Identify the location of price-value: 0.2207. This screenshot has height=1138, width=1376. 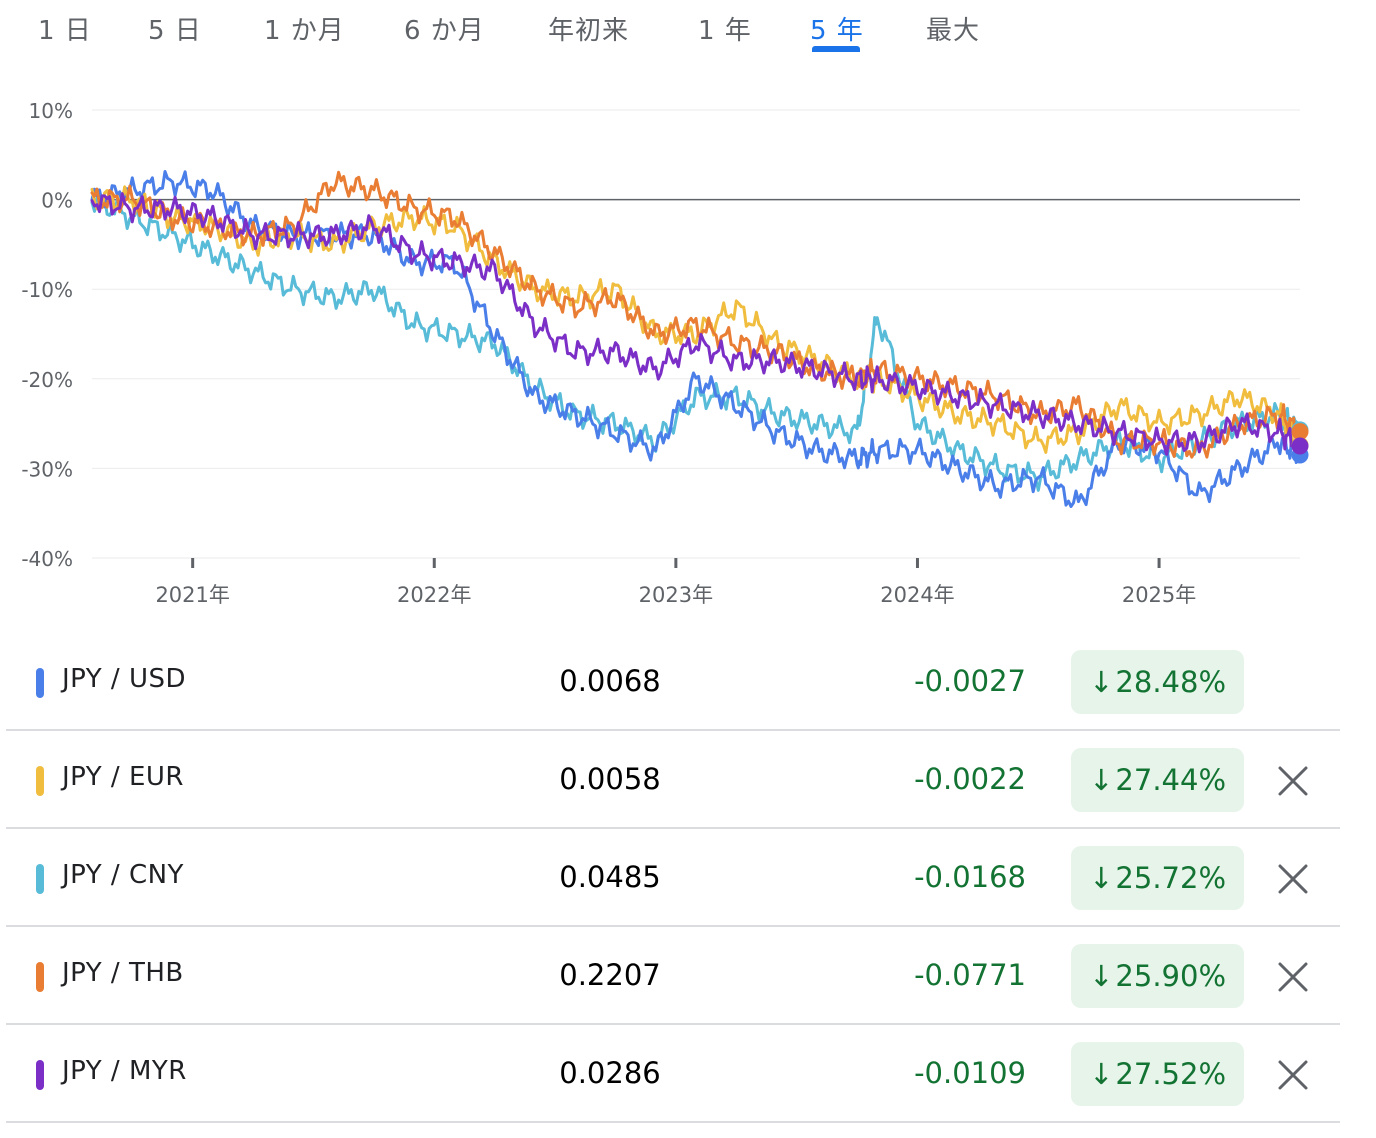
(610, 975).